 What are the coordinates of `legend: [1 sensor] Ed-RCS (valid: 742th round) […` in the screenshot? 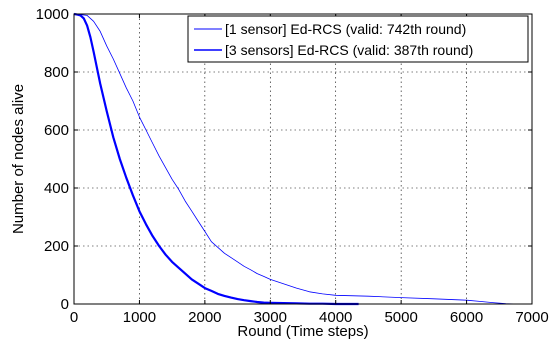 It's located at (358, 39).